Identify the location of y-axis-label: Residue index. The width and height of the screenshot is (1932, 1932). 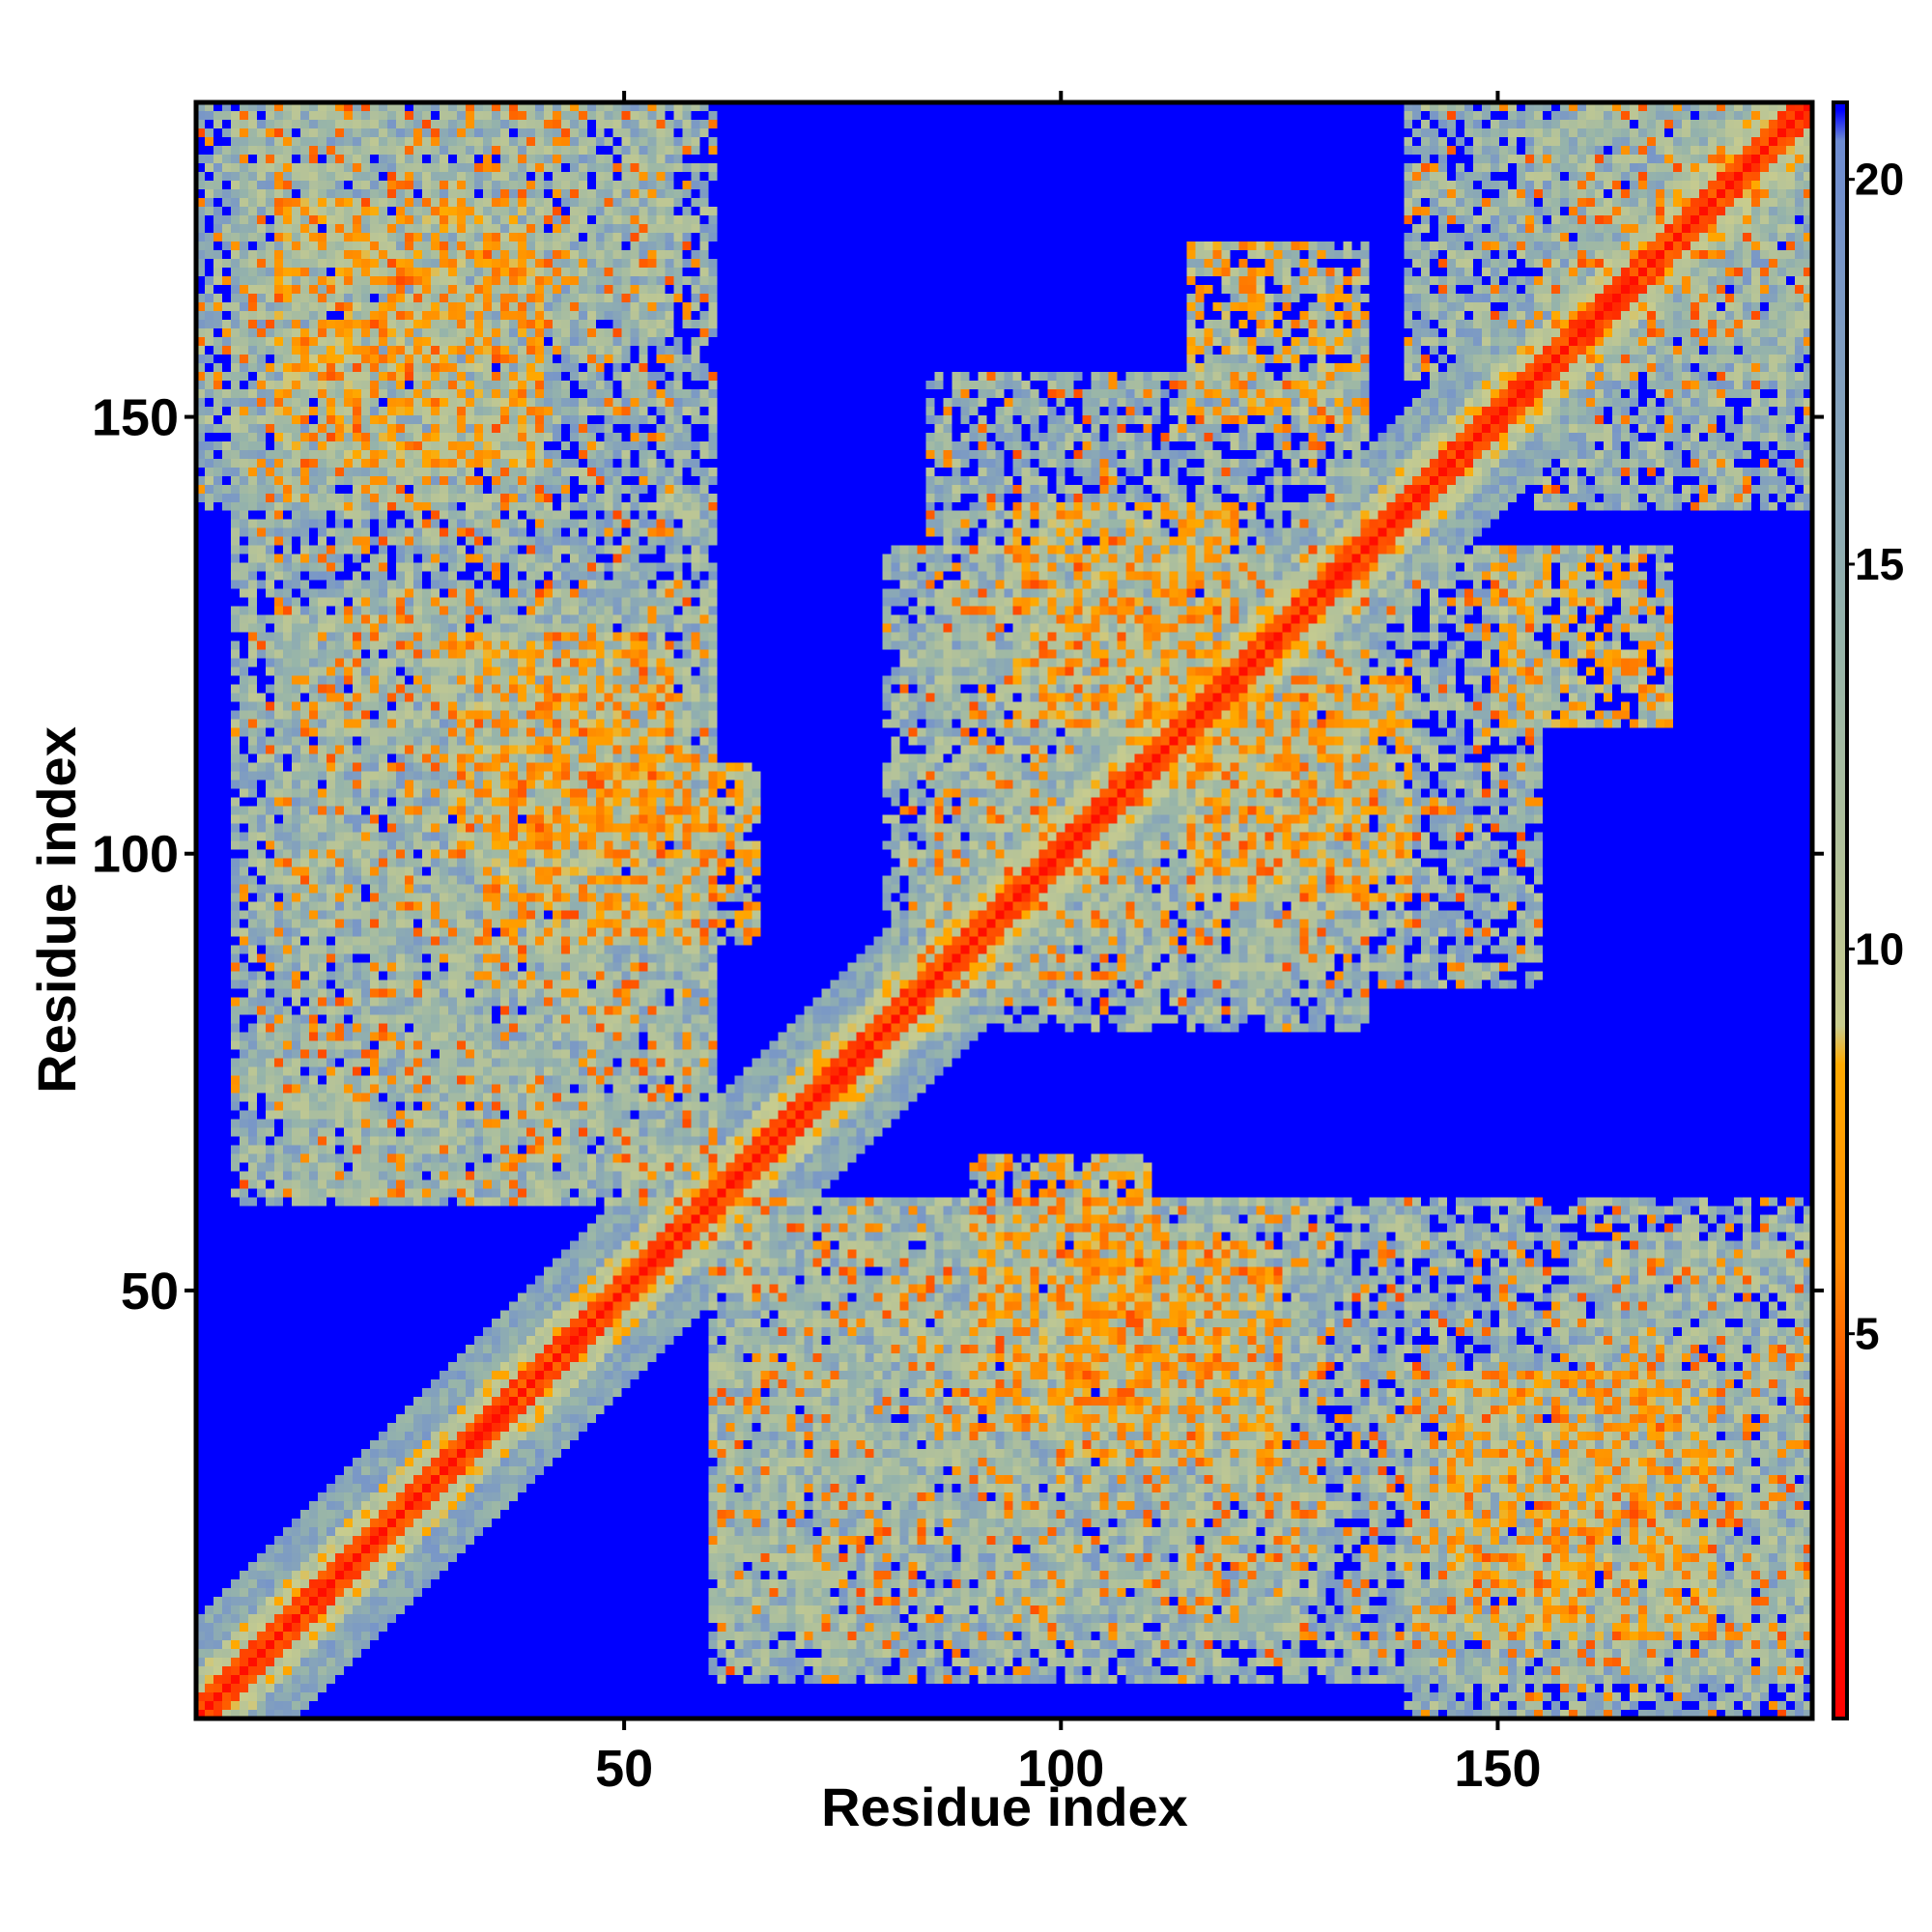
(56, 910).